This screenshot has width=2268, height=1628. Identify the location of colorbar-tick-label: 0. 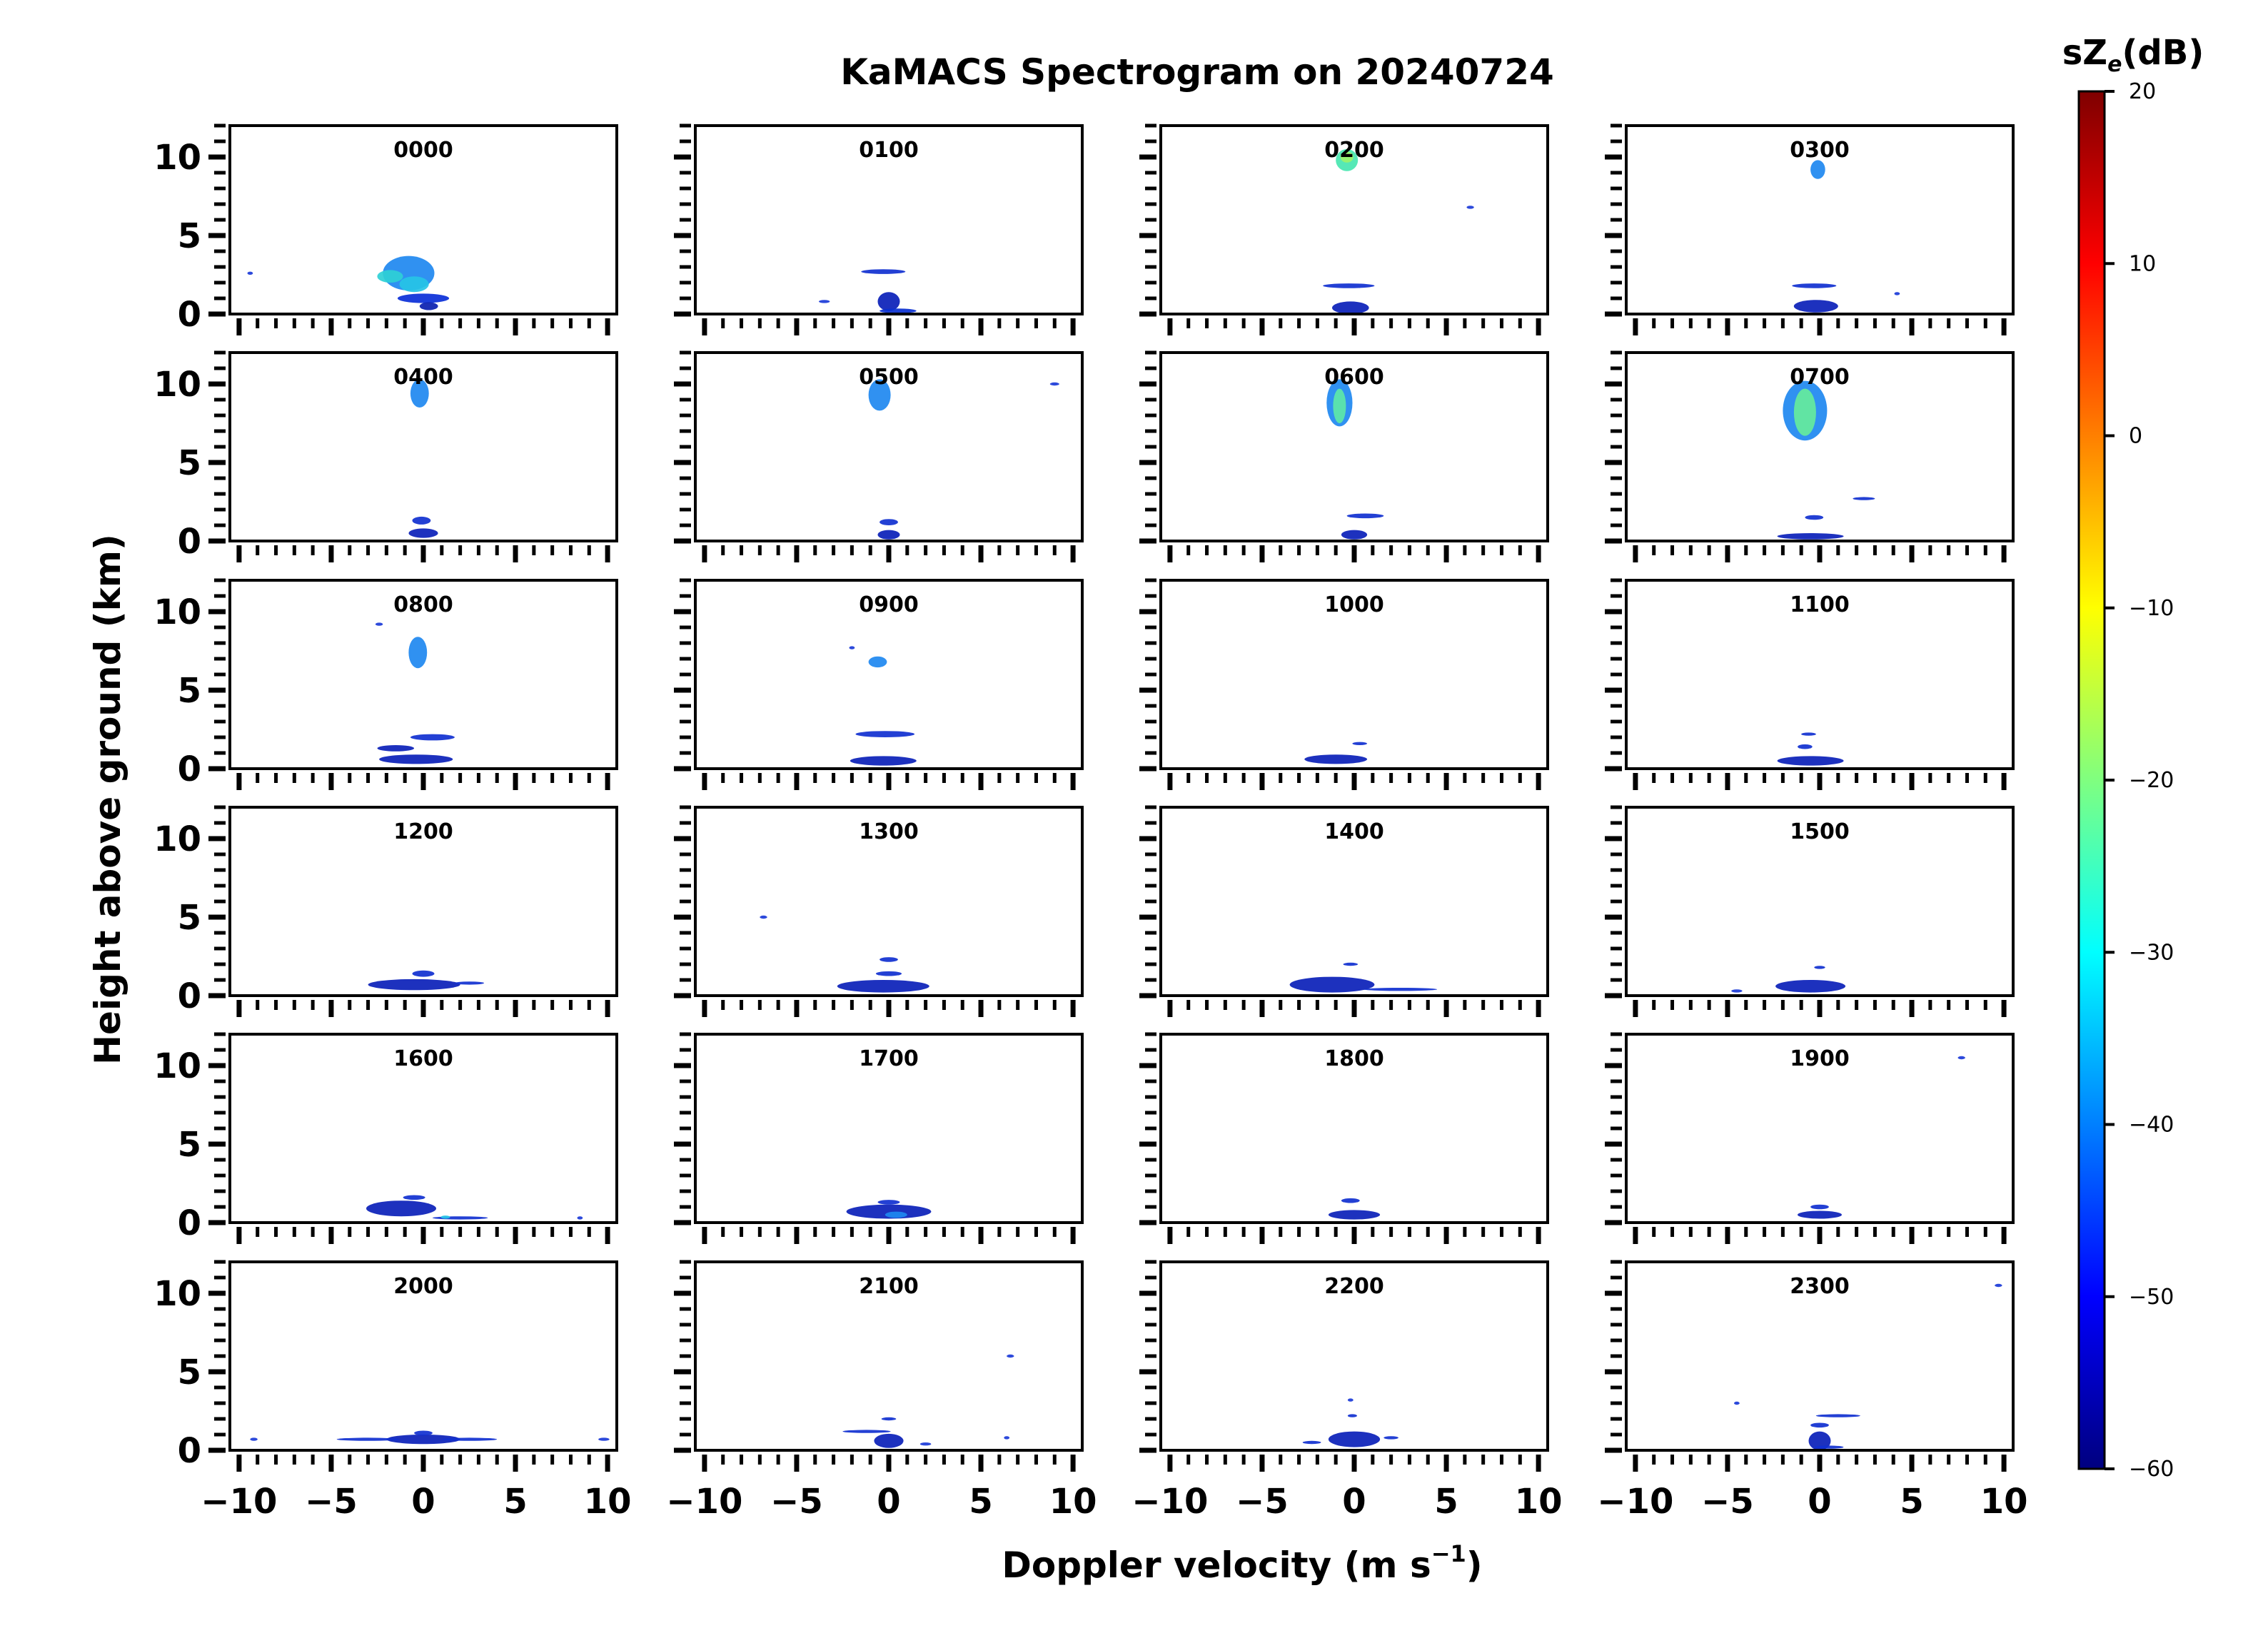
(2135, 436).